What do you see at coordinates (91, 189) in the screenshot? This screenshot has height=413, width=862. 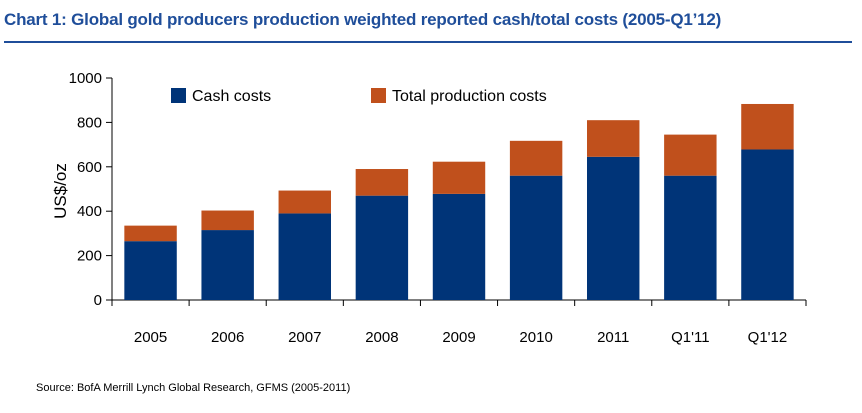 I see `y-axis: 0 200 400 600 800 1000` at bounding box center [91, 189].